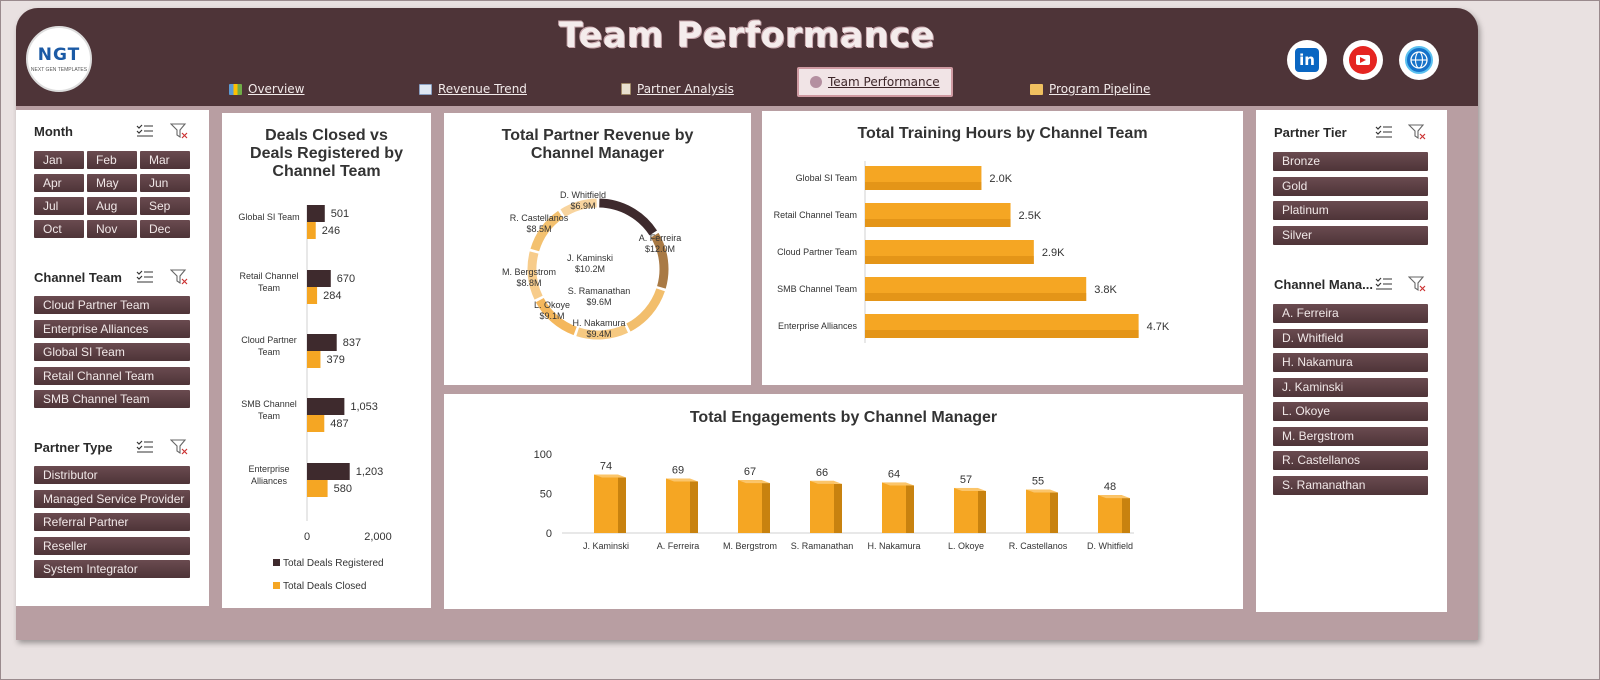  Describe the element at coordinates (1110, 487) in the screenshot. I see `data-label: 48` at that location.